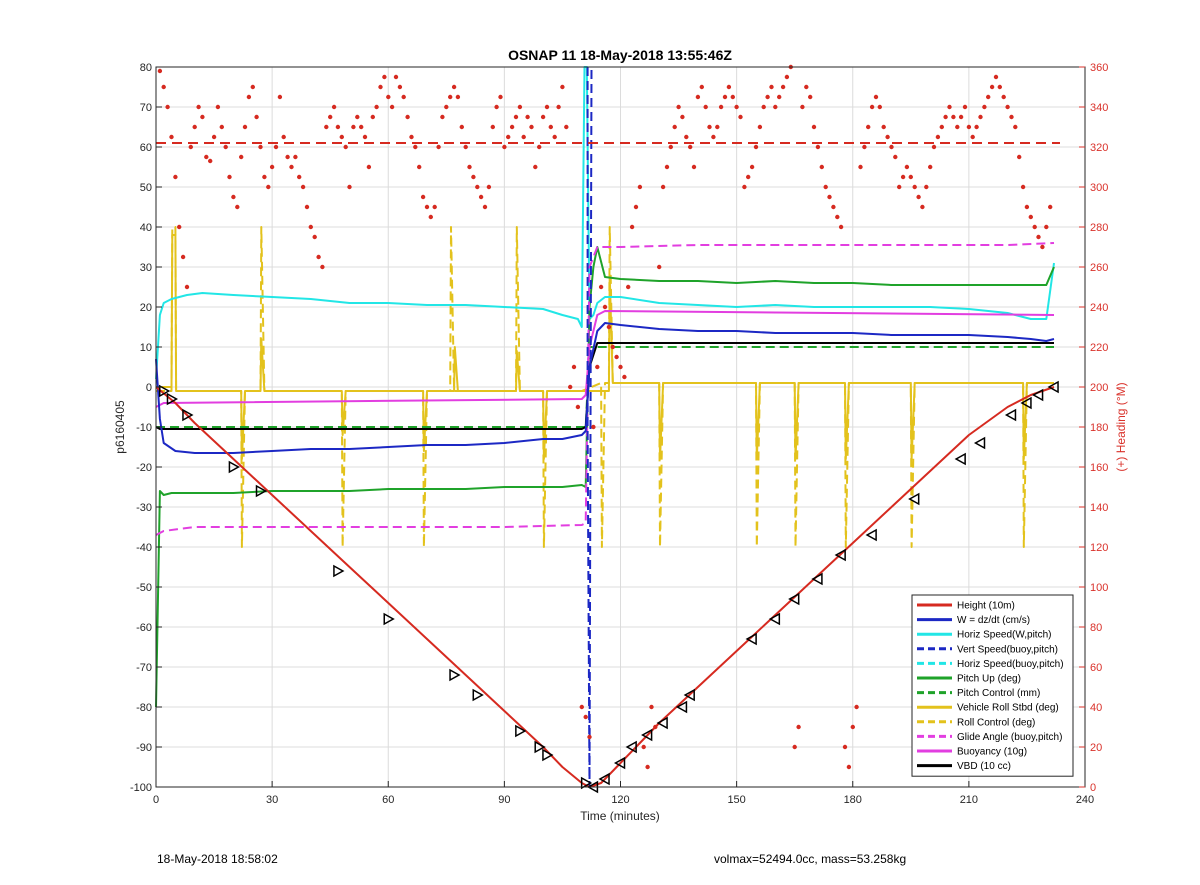 Image resolution: width=1200 pixels, height=885 pixels. I want to click on x-axis-label: Time (minutes), so click(620, 816).